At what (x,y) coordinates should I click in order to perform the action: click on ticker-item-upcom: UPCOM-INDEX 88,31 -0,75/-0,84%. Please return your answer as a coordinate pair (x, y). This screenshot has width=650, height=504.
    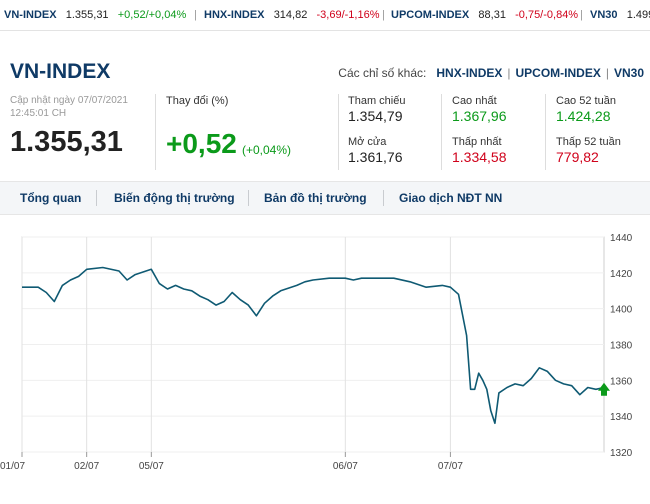
    Looking at the image, I should click on (484, 15).